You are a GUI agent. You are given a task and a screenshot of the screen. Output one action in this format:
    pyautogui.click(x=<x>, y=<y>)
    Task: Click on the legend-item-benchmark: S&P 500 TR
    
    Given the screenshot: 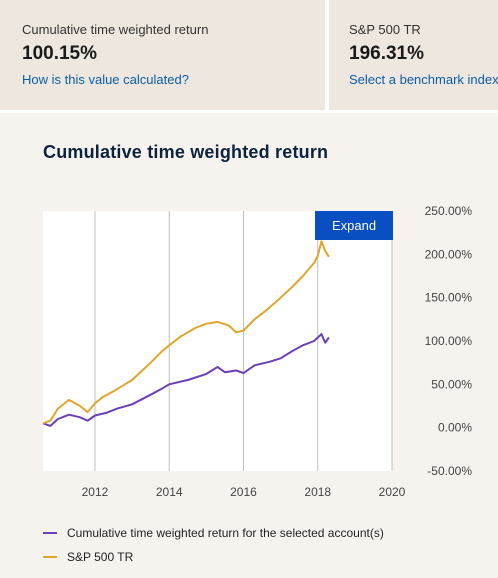 What is the action you would take?
    pyautogui.click(x=88, y=557)
    